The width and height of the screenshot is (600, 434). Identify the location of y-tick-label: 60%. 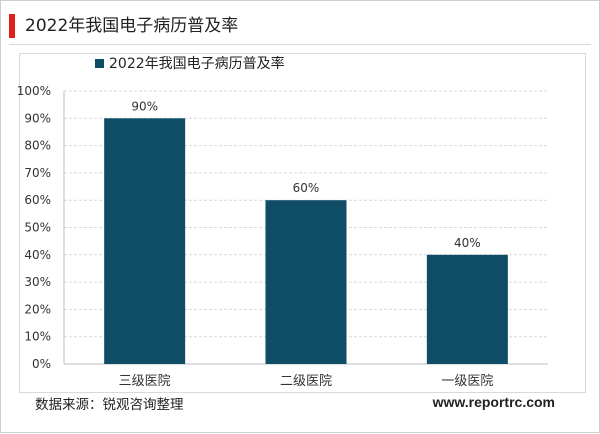
(37, 200).